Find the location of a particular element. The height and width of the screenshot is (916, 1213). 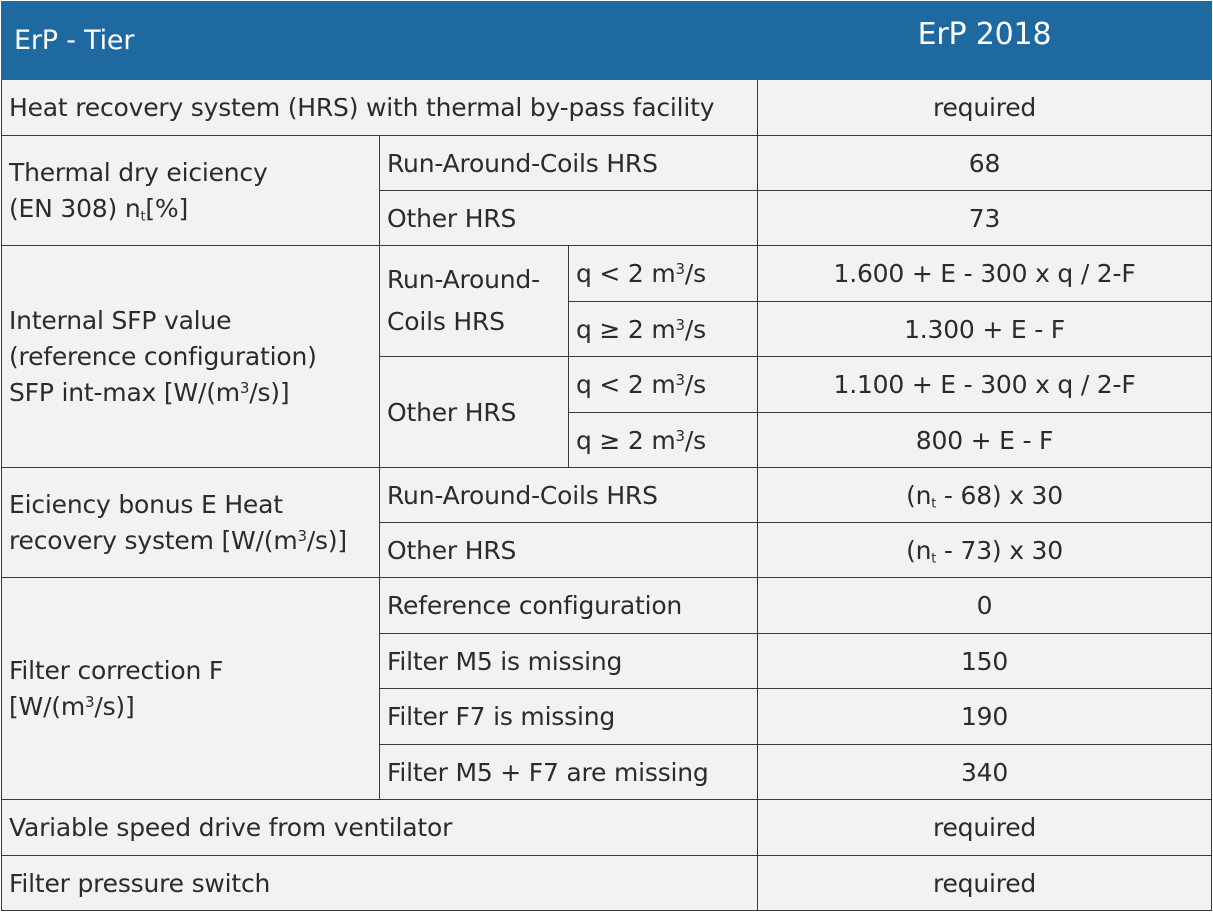

thermal-other-label: Other HRS is located at coordinates (568, 218).